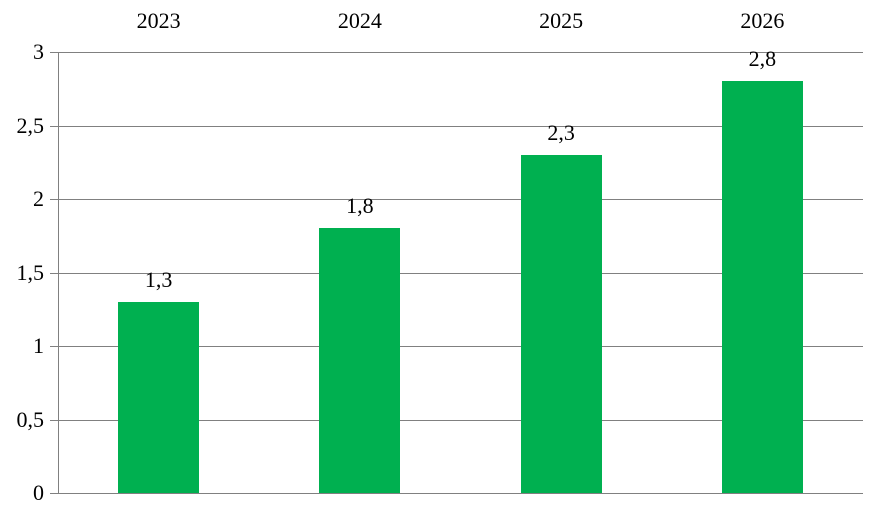  Describe the element at coordinates (360, 205) in the screenshot. I see `bar-value-label: 1,8` at that location.